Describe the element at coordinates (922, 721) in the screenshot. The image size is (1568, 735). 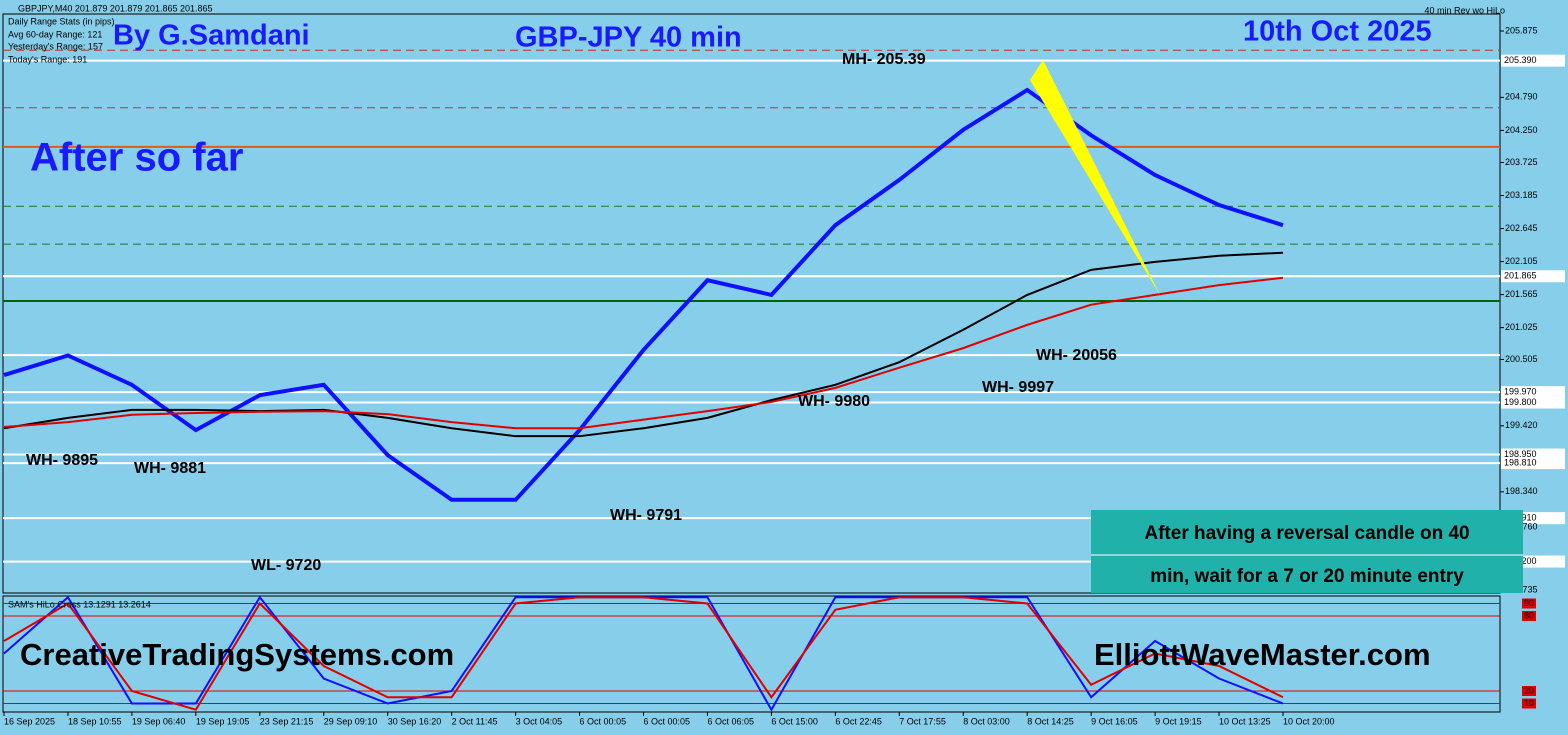
I see `x-tick-label: 7 Oct 17:55` at that location.